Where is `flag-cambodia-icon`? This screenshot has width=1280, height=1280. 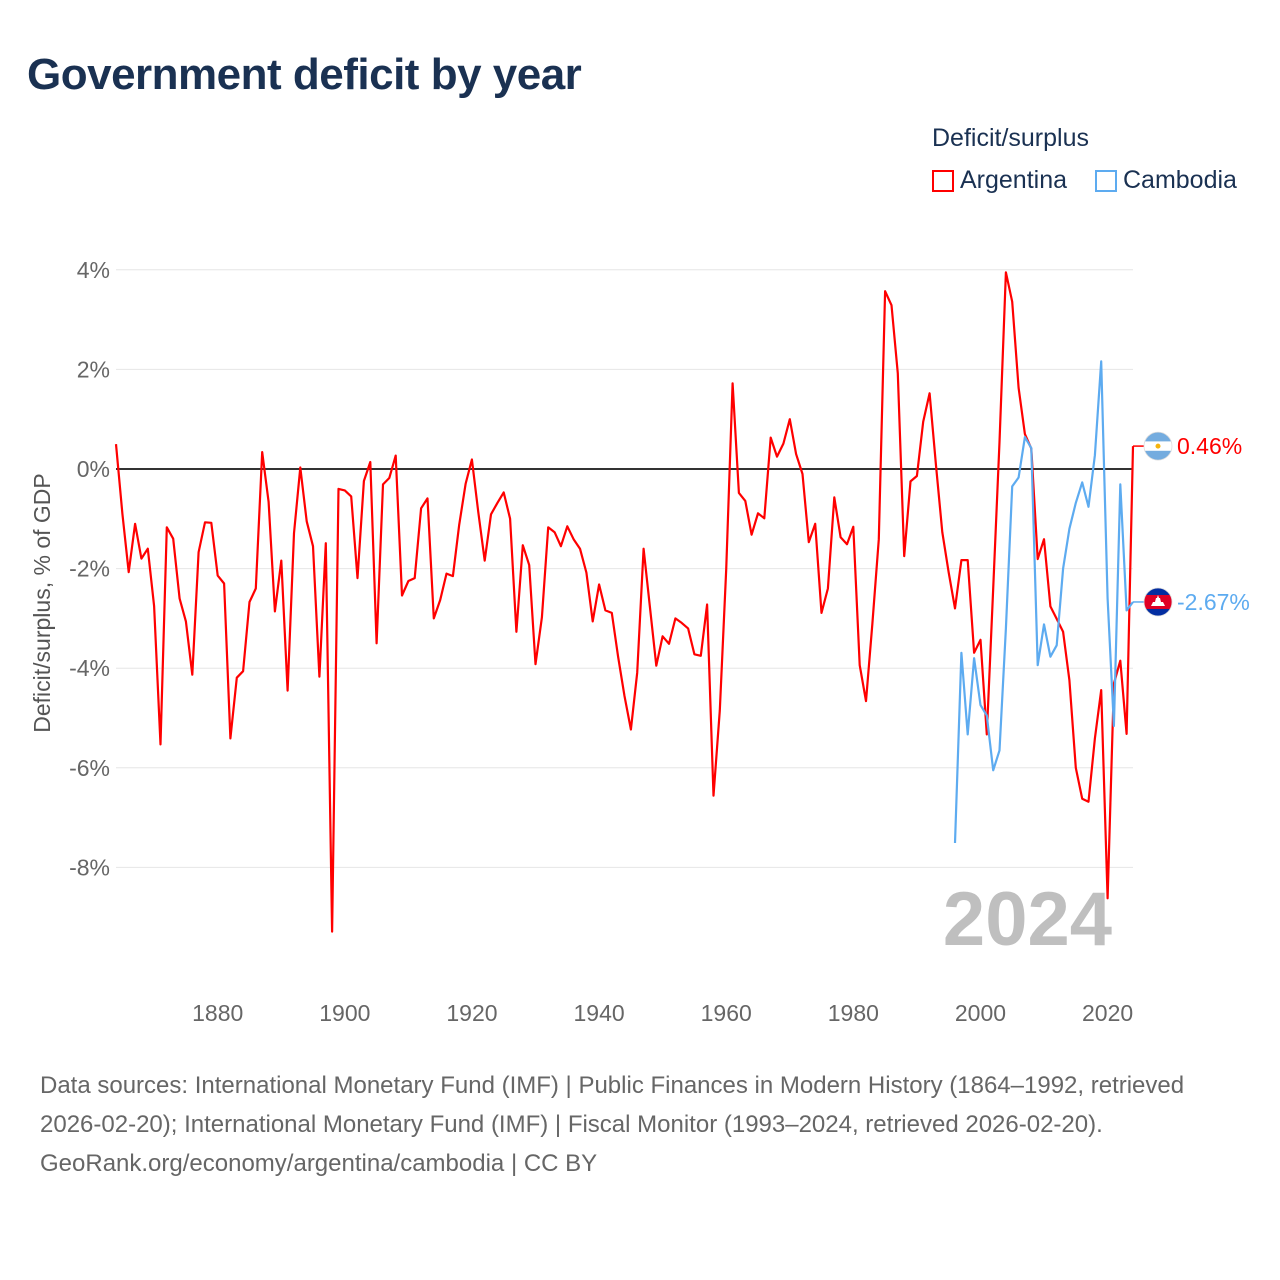
flag-cambodia-icon is located at coordinates (1158, 602).